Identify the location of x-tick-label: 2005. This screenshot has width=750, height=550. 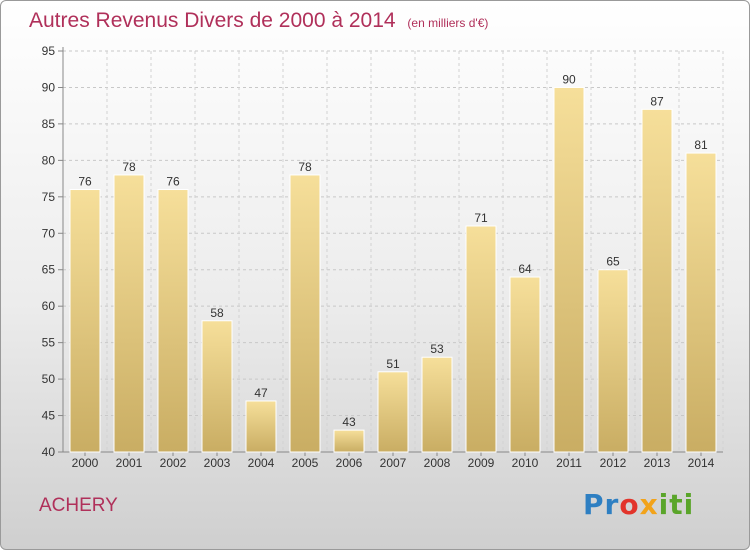
(305, 463).